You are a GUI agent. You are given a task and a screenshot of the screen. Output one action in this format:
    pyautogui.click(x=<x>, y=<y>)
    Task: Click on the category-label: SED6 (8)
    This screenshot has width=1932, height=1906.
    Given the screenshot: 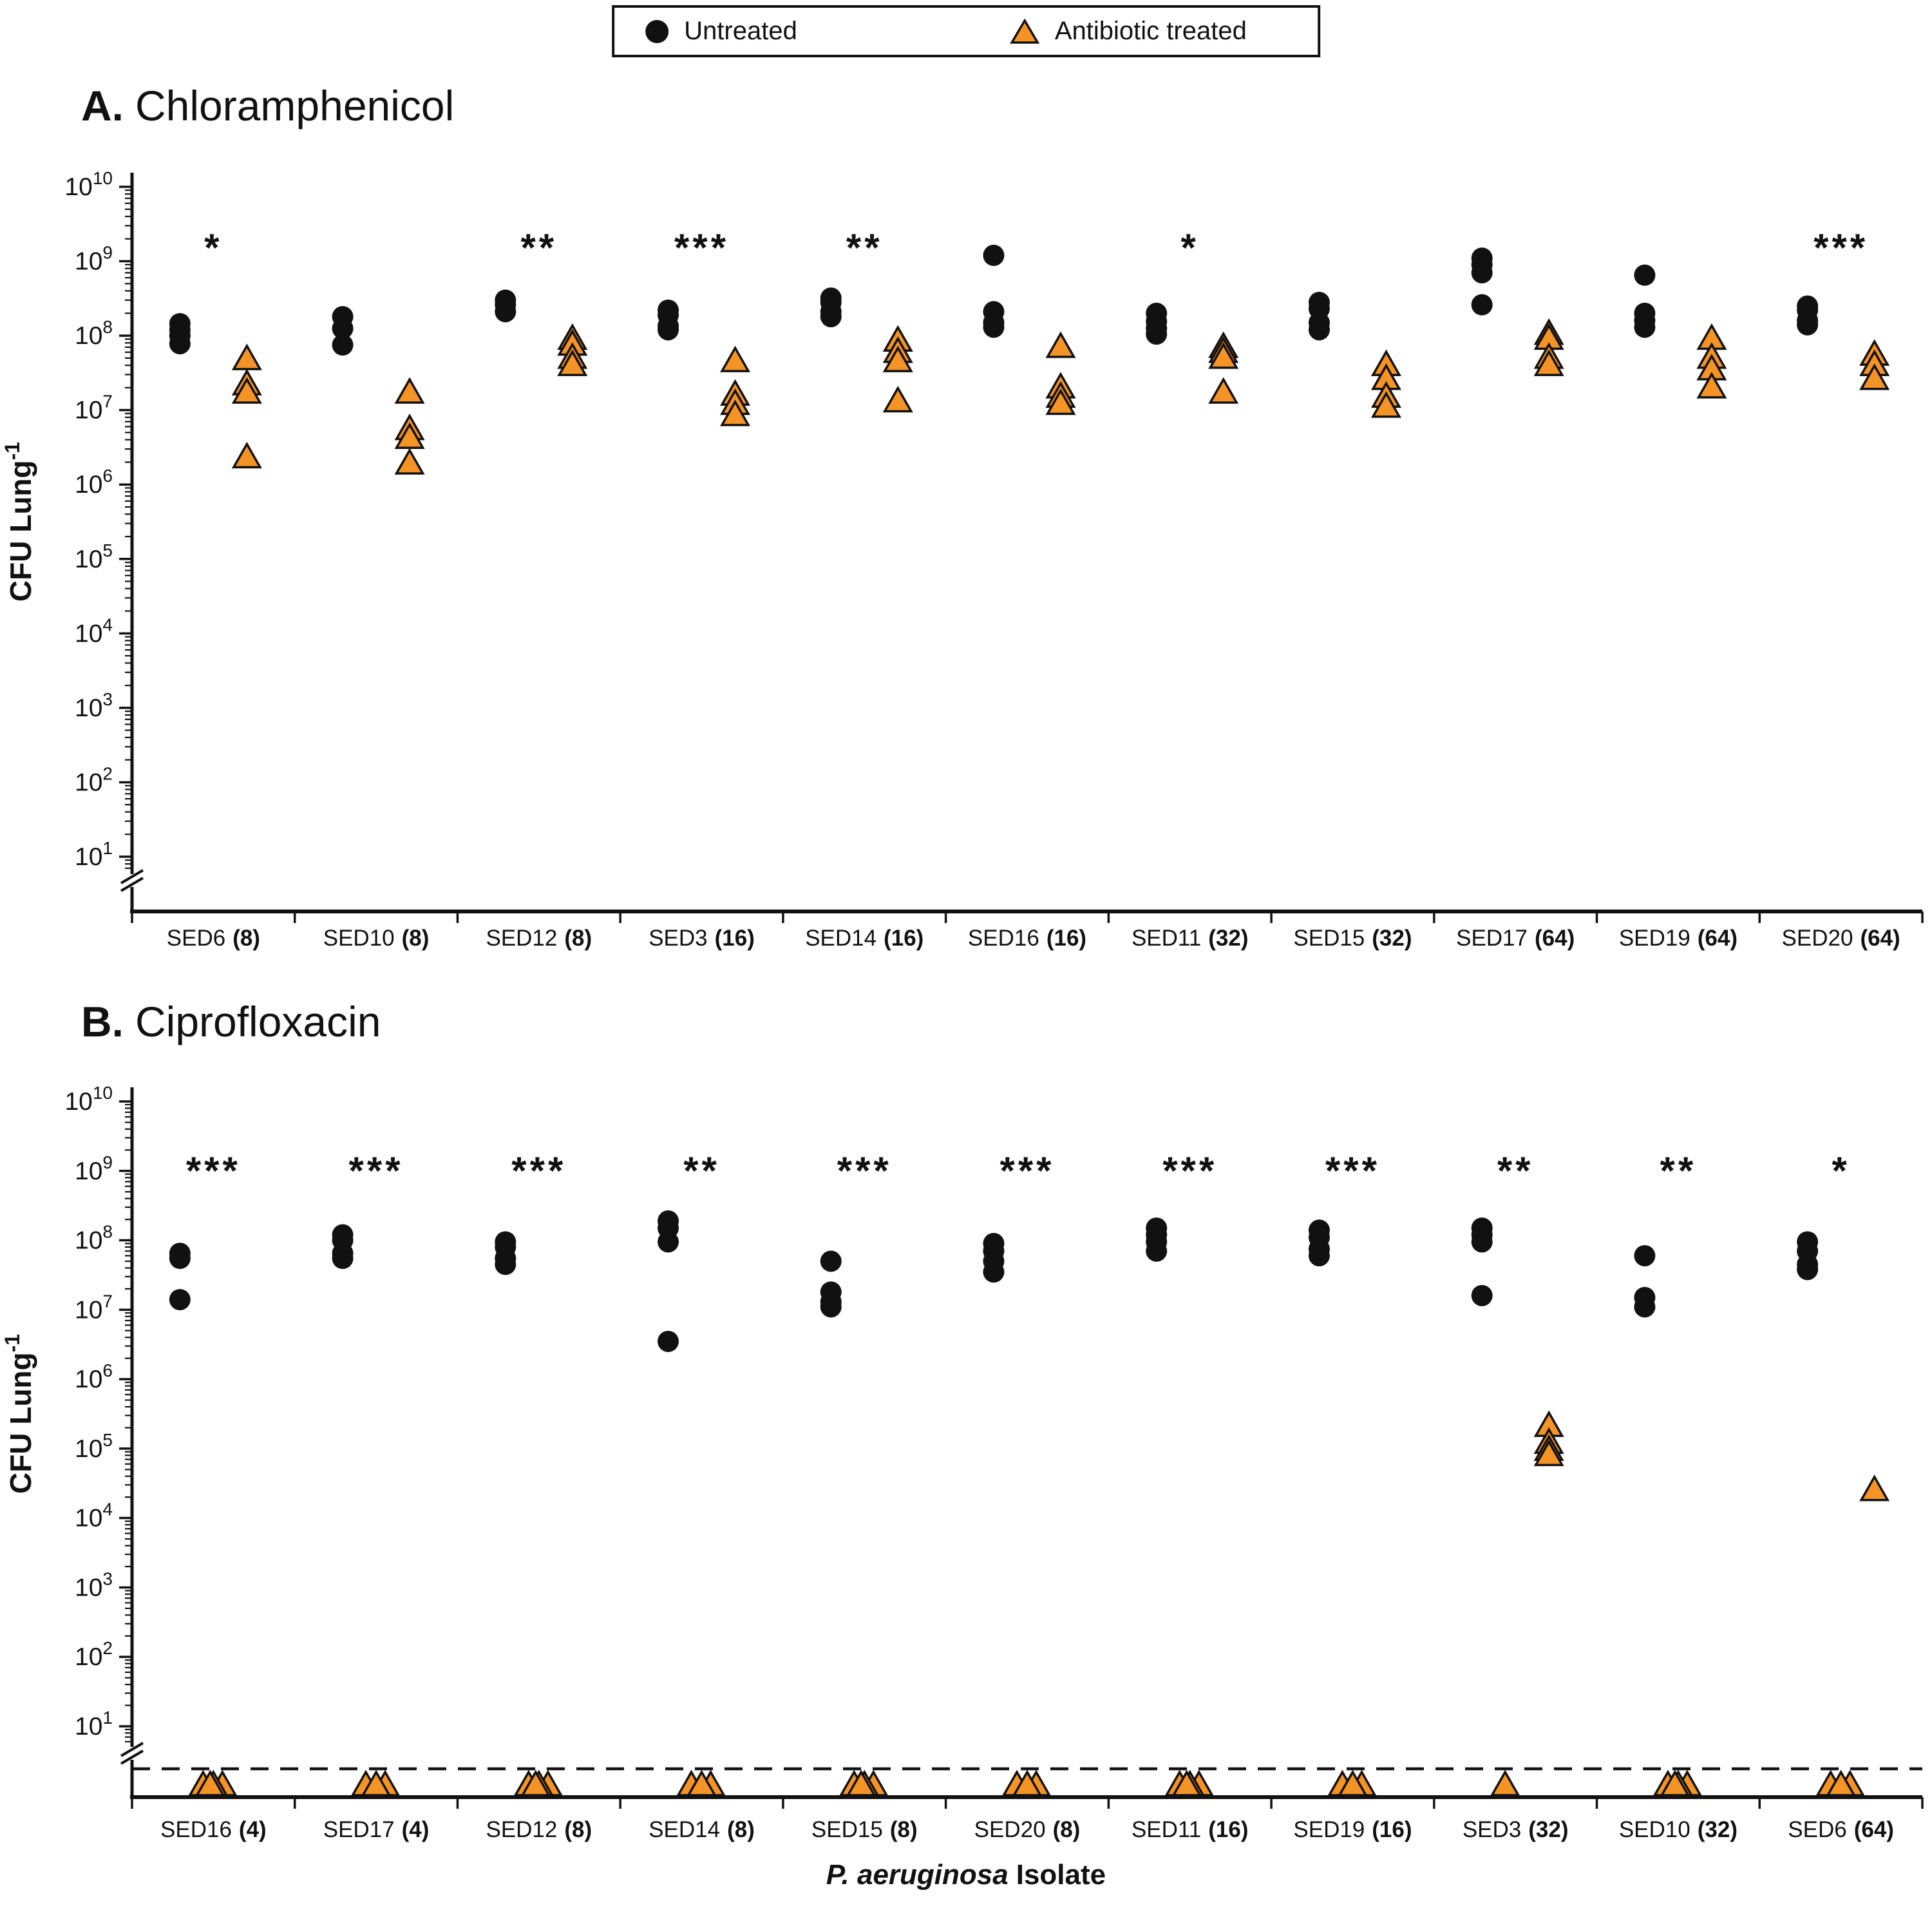 What is the action you would take?
    pyautogui.click(x=214, y=938)
    